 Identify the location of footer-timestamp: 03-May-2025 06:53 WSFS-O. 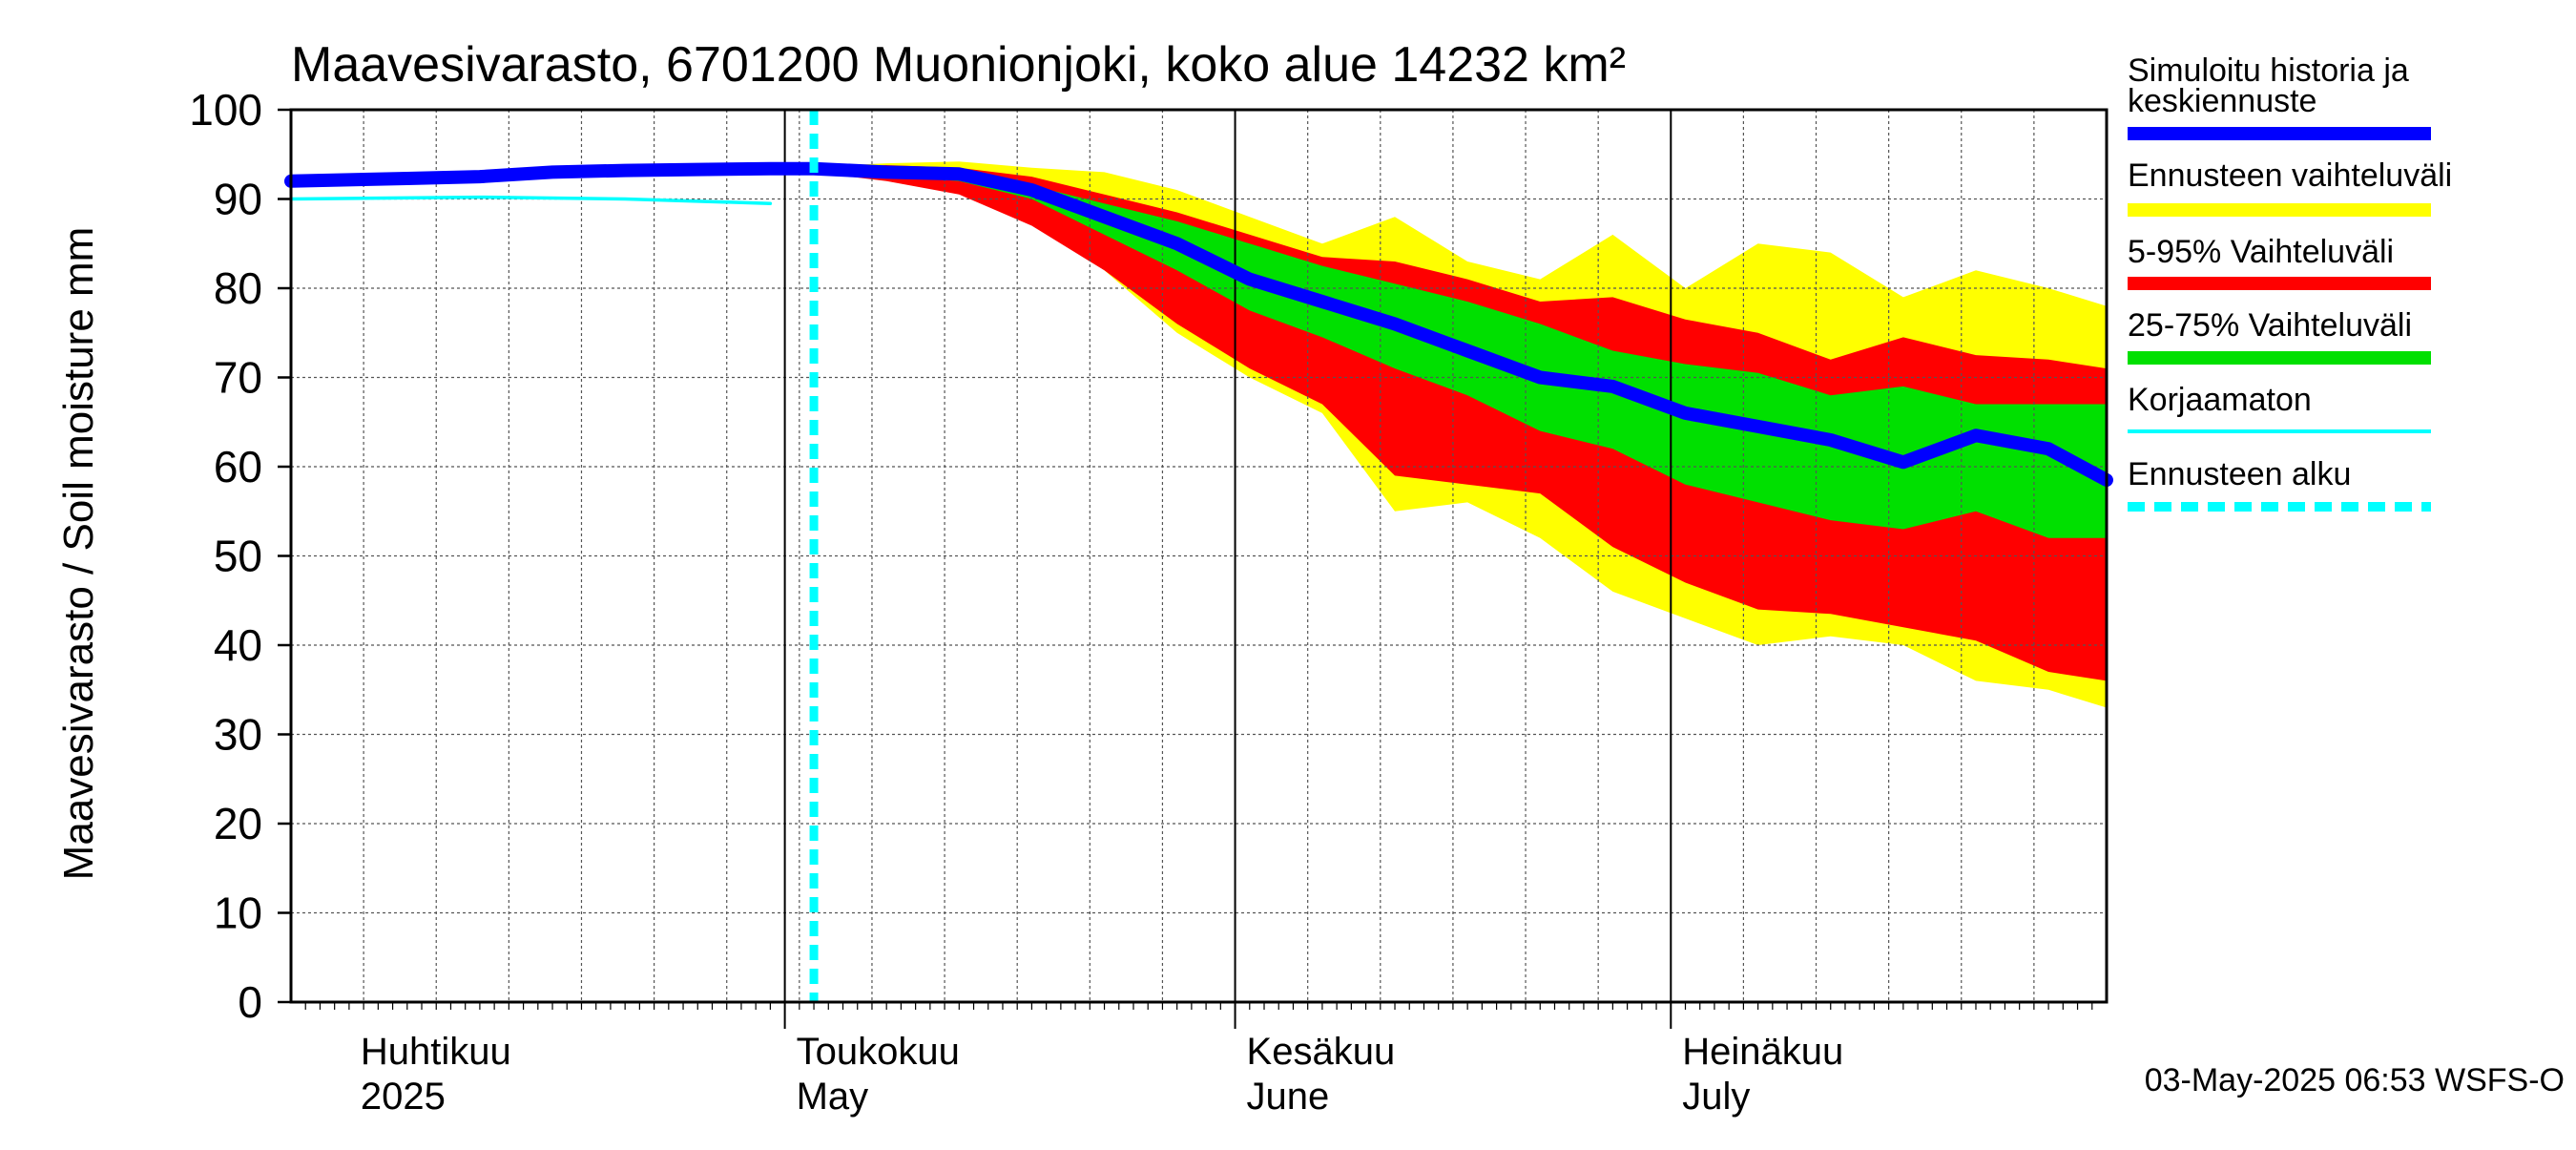
(2355, 1080).